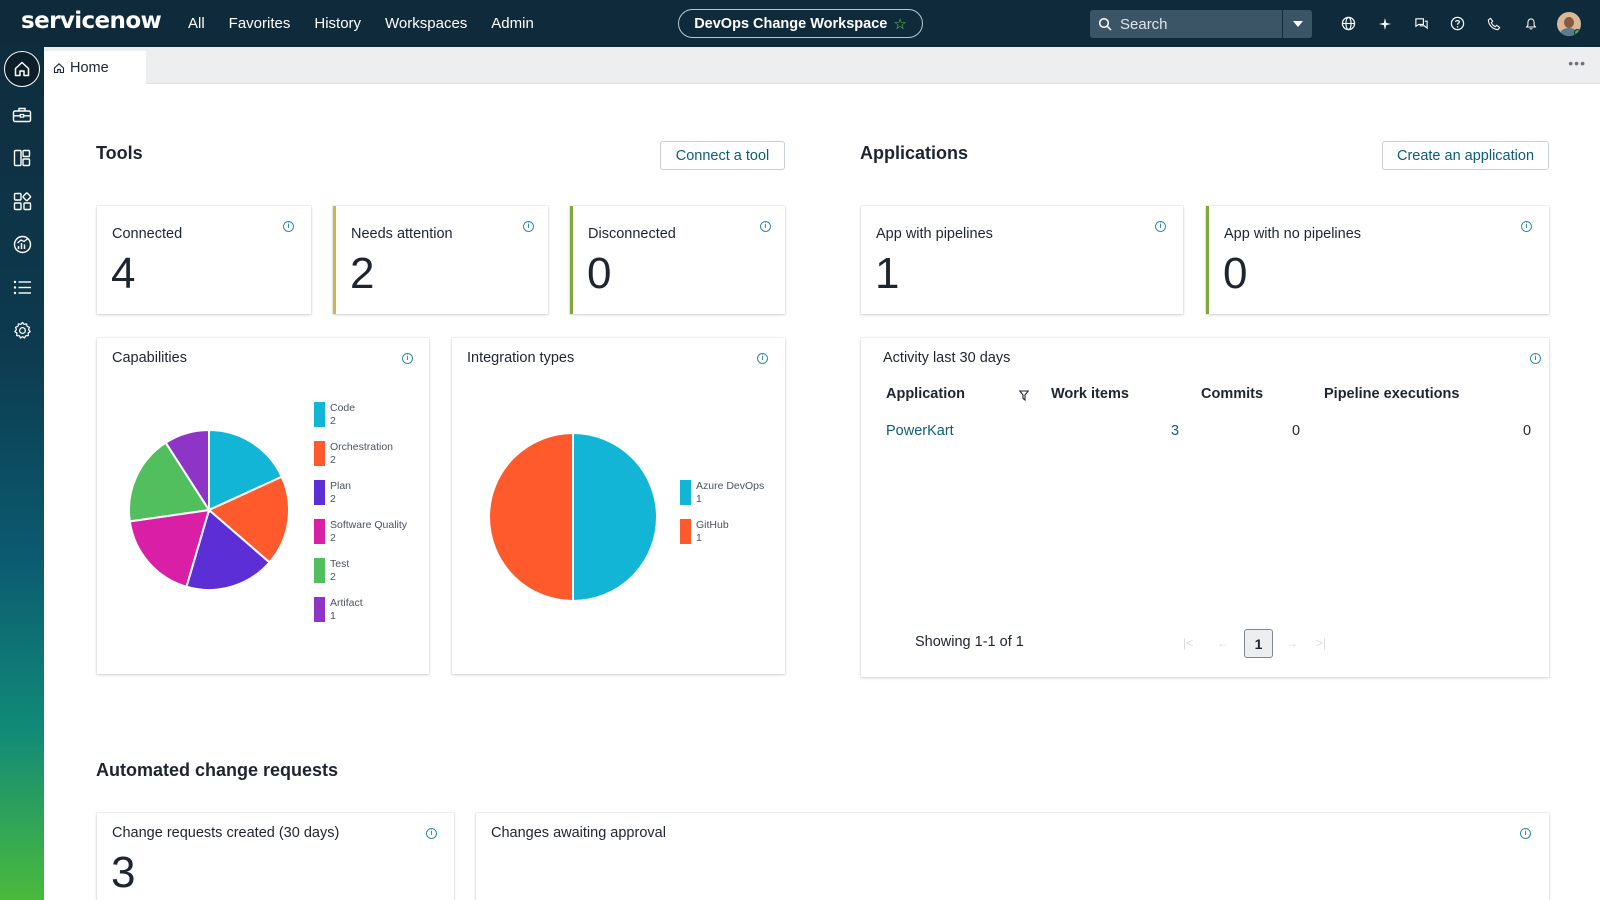 The width and height of the screenshot is (1600, 900). What do you see at coordinates (440, 260) in the screenshot?
I see `needs-attention-card: Needs attention i 2` at bounding box center [440, 260].